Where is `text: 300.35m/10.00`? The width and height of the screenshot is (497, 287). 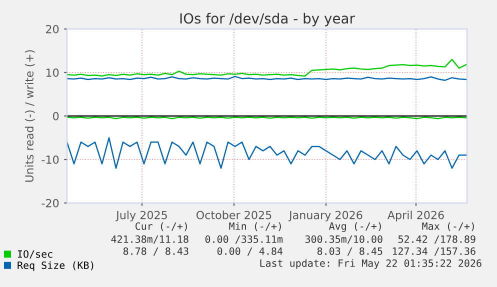 text: 300.35m/10.00 is located at coordinates (343, 239).